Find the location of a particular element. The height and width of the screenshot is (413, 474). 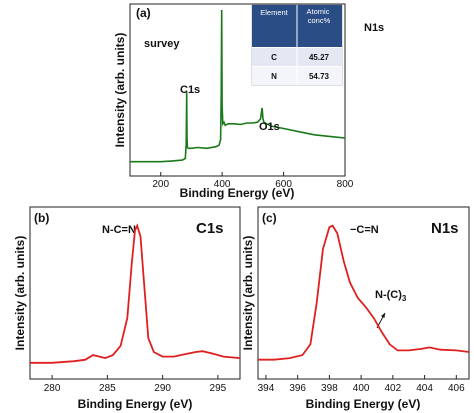

table-cell-conc-c: 45.27 is located at coordinates (319, 57).